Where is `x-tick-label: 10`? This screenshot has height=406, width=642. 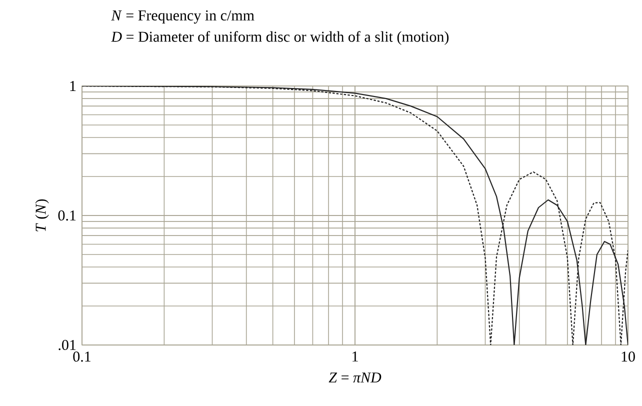
x-tick-label: 10 is located at coordinates (628, 357).